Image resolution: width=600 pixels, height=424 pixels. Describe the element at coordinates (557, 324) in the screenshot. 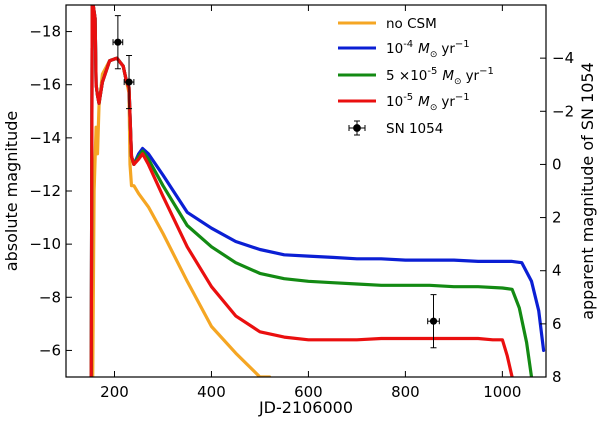

I see `y-right-tick-label: 6` at that location.